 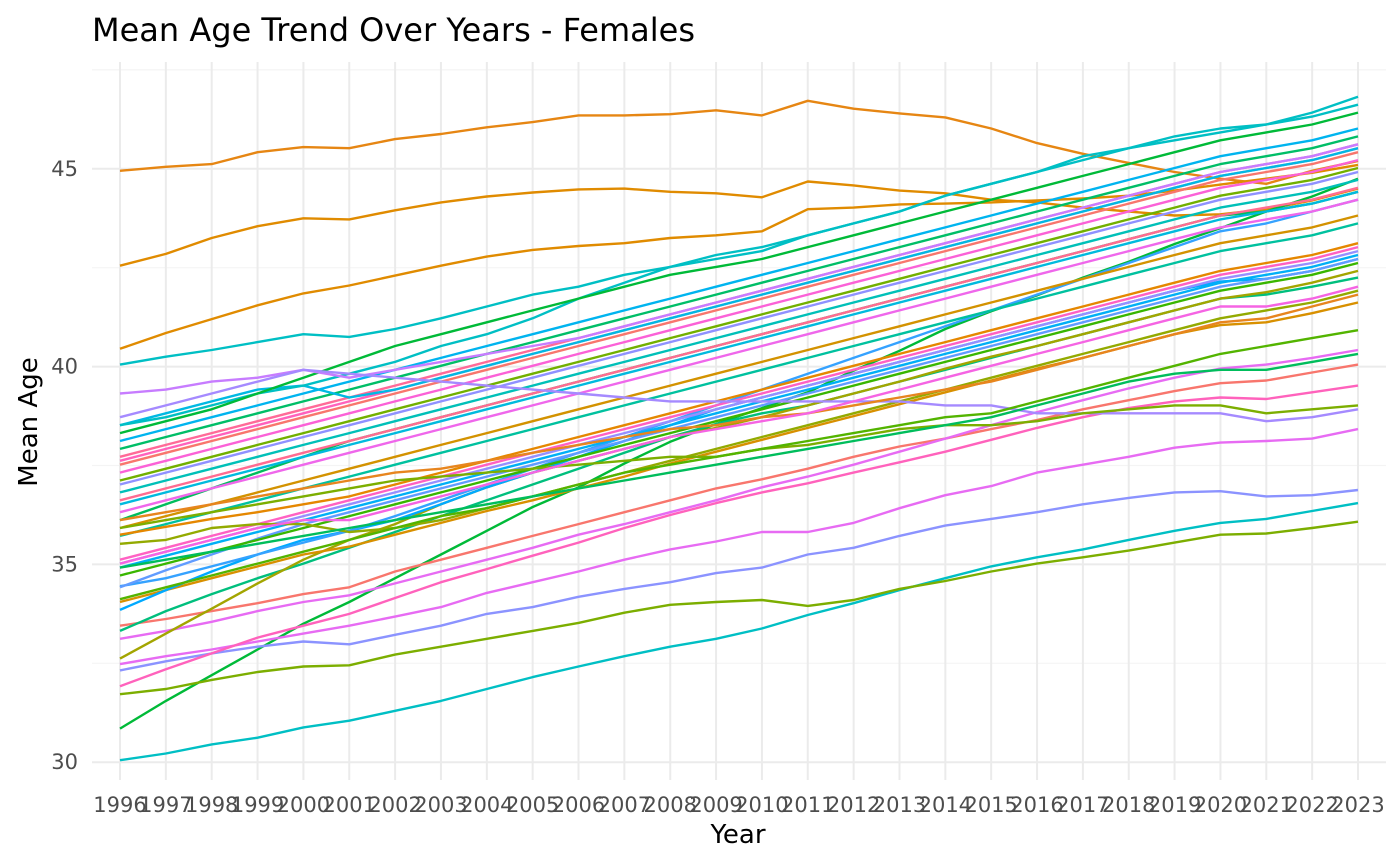 I want to click on x-tick-label: 2005, so click(x=532, y=805).